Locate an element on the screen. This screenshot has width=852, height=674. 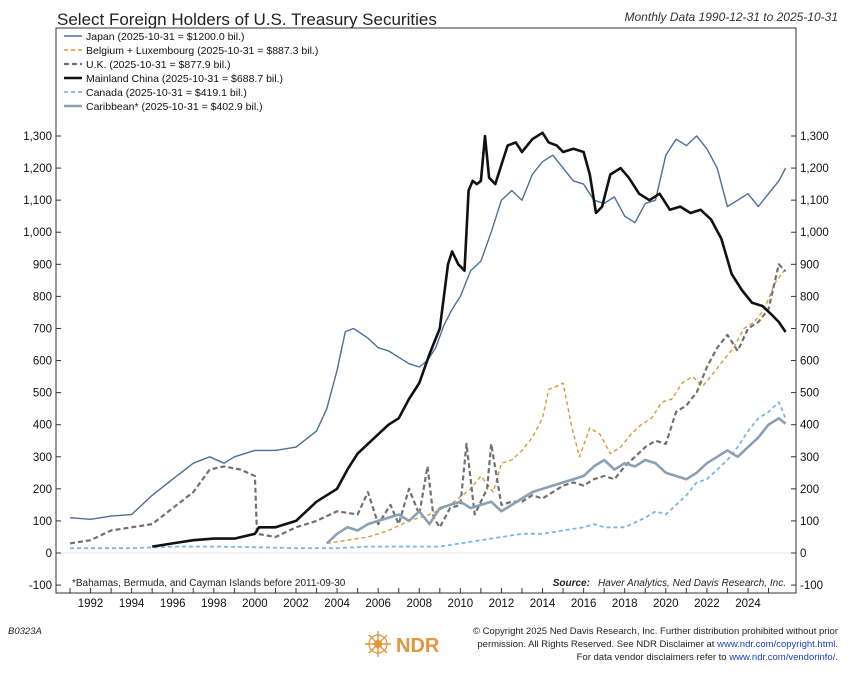
y-tick-label-right-0: 0 is located at coordinates (803, 554).